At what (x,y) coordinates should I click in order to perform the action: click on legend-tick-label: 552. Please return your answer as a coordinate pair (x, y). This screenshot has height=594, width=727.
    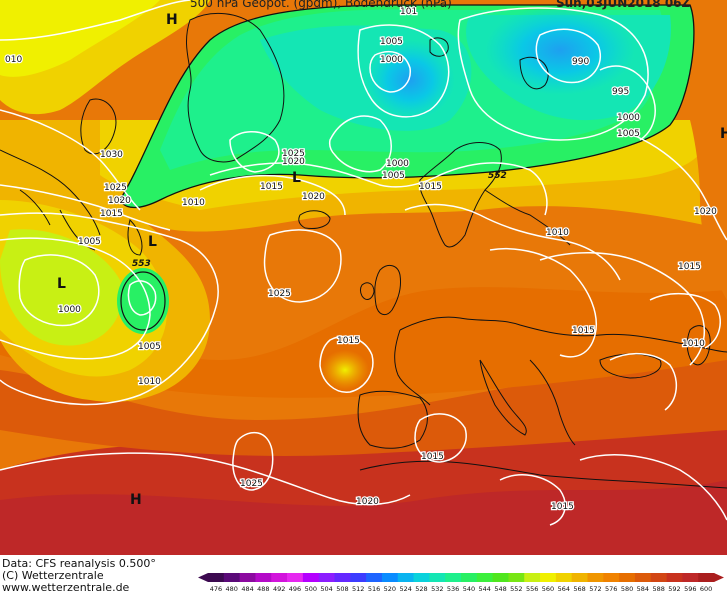
    Looking at the image, I should click on (516, 589).